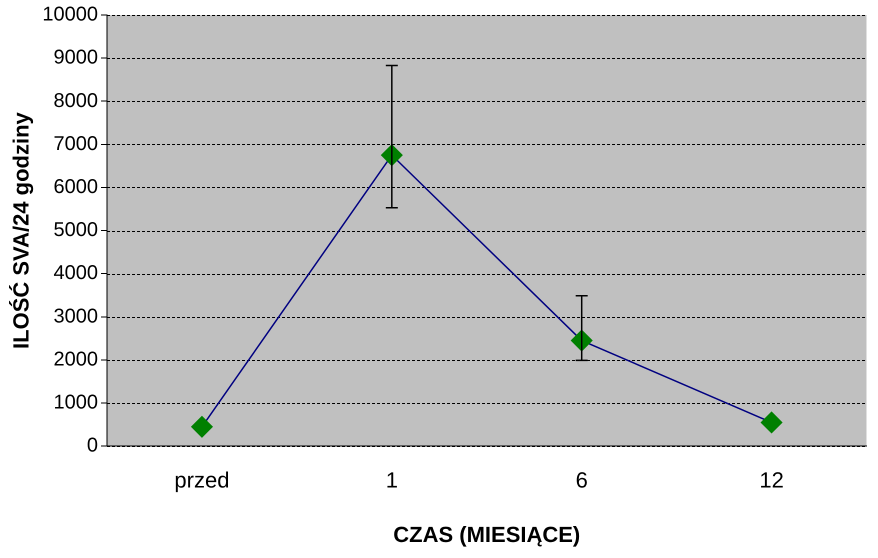 The height and width of the screenshot is (558, 878). I want to click on y-tick-label: 3000, so click(76, 316).